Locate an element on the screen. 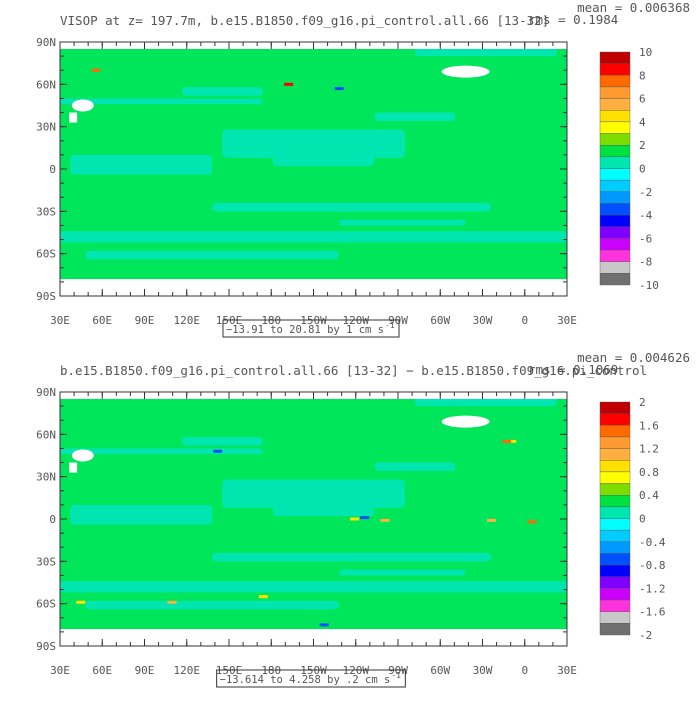 The width and height of the screenshot is (700, 704). x-tick-label: 0 is located at coordinates (524, 670).